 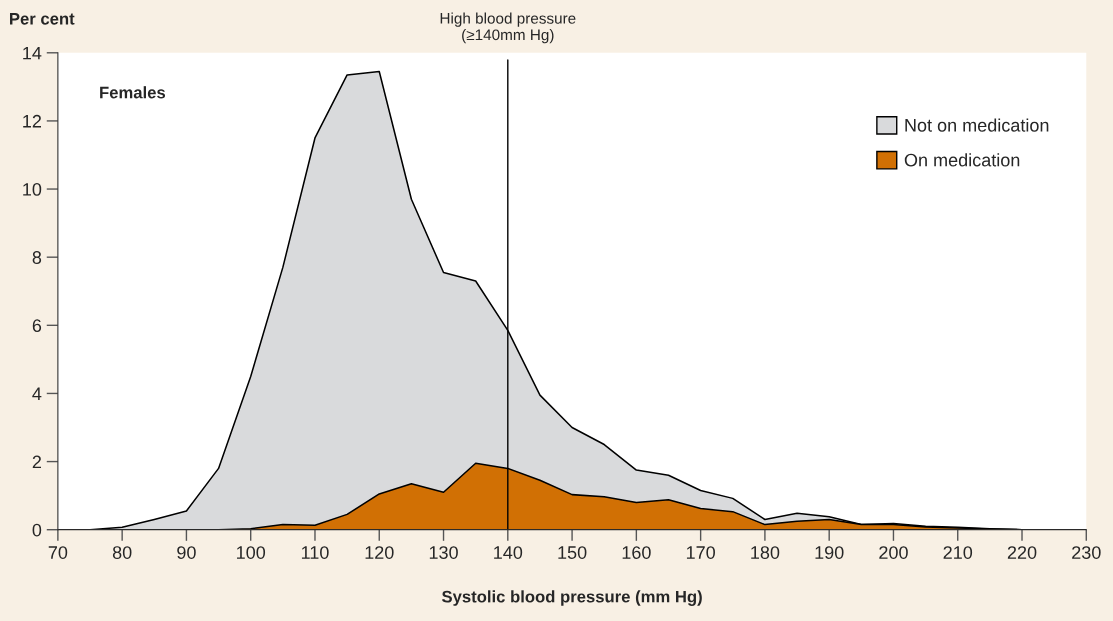 I want to click on x-axis-title: Systolic blood pressure (mm Hg), so click(x=571, y=598).